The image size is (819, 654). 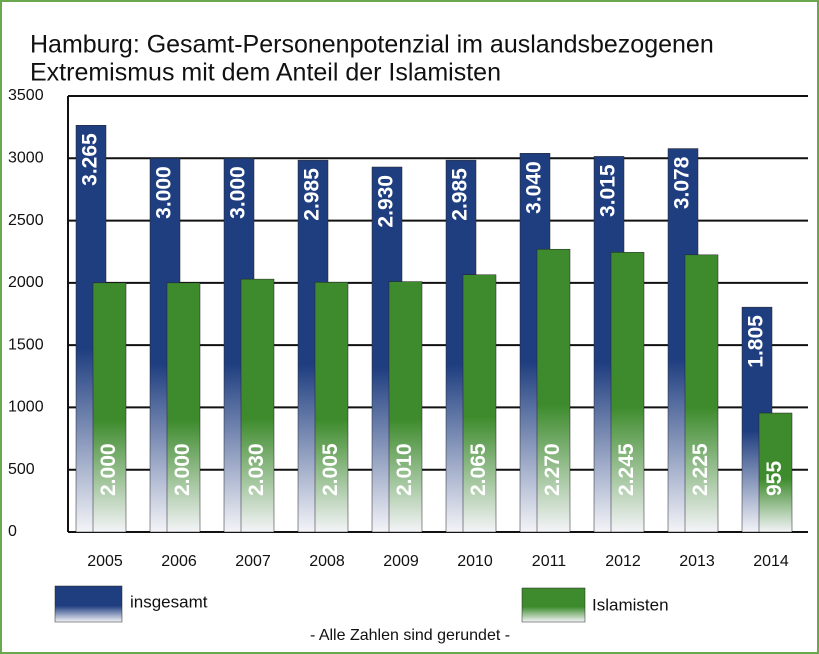 What do you see at coordinates (105, 561) in the screenshot?
I see `x-tick-label: 2005` at bounding box center [105, 561].